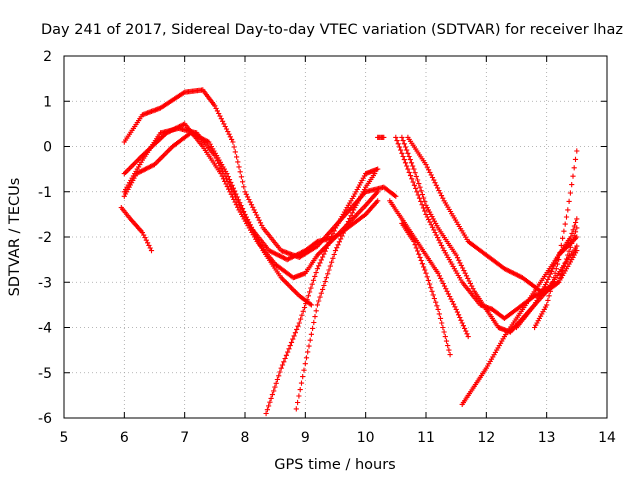  I want to click on x-tick-label: 6, so click(124, 438).